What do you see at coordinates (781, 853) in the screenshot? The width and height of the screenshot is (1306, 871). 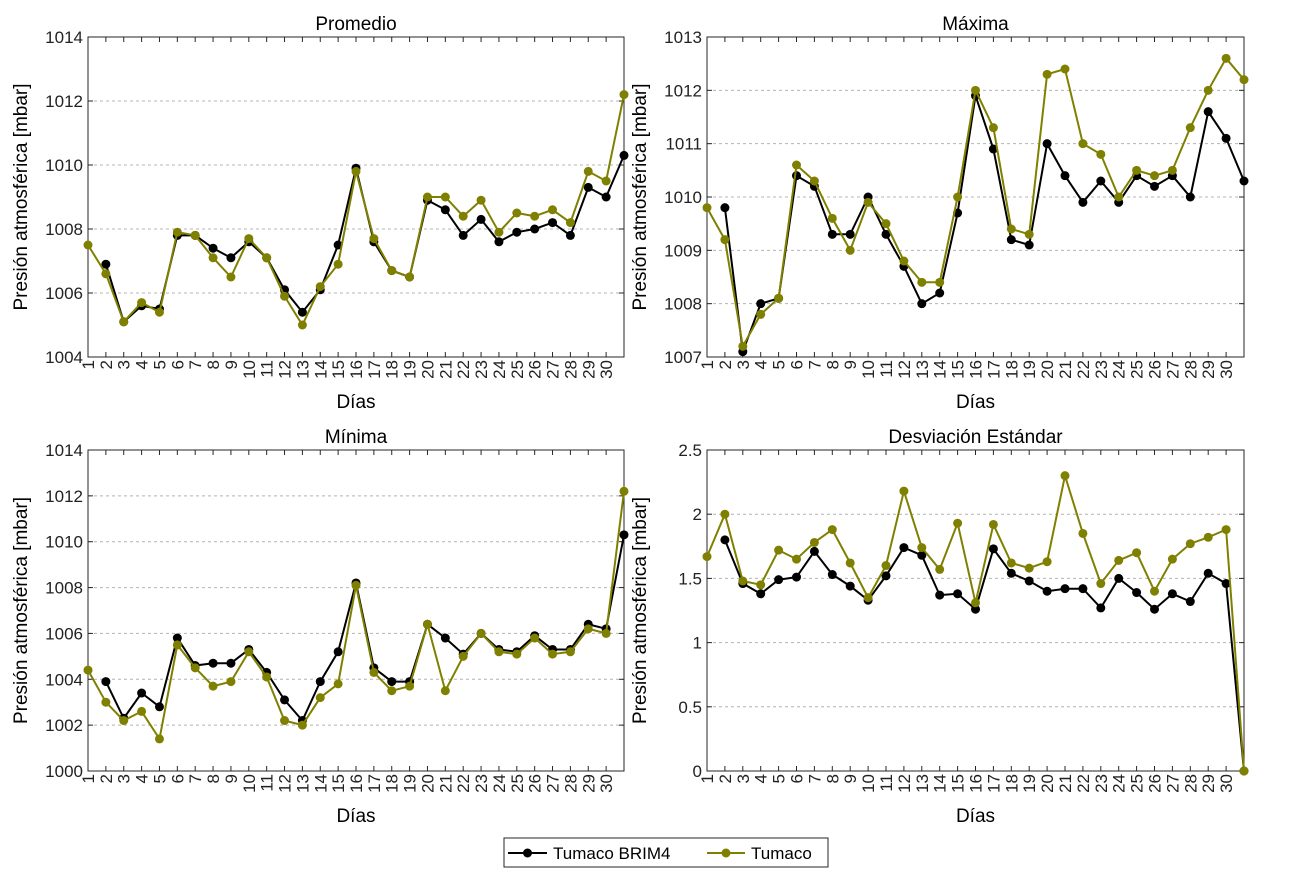 I see `legend-label: Tumaco` at bounding box center [781, 853].